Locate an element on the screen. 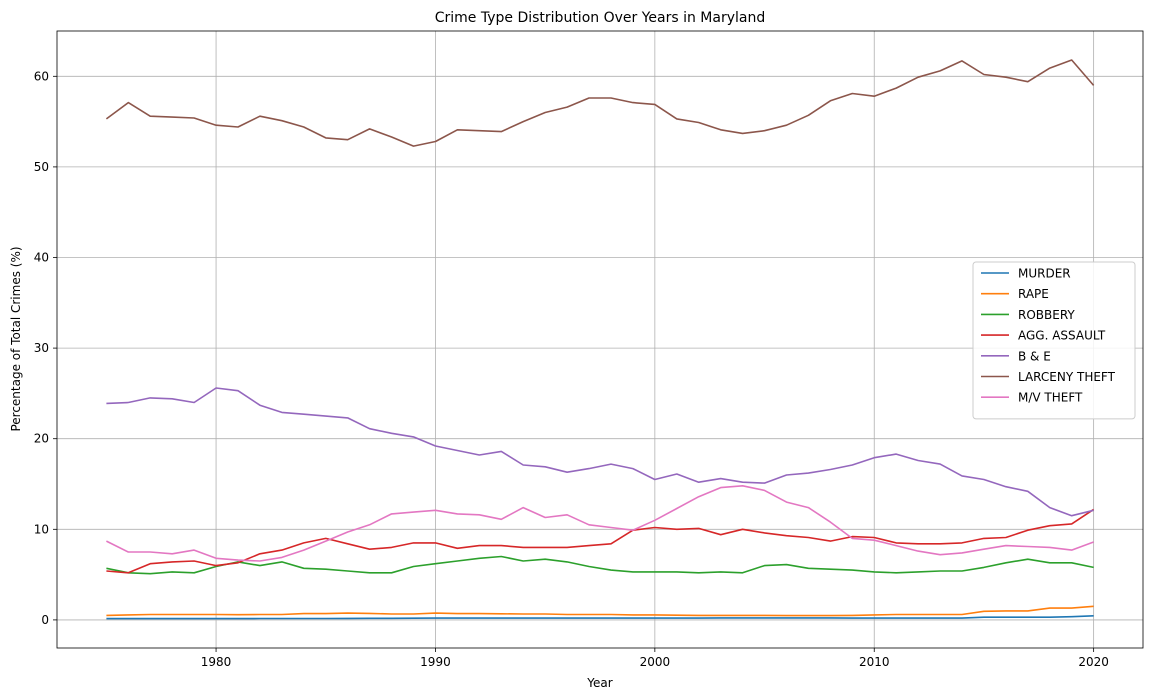 The height and width of the screenshot is (699, 1152). legend-entry-label: M/V THEFT is located at coordinates (1050, 398).